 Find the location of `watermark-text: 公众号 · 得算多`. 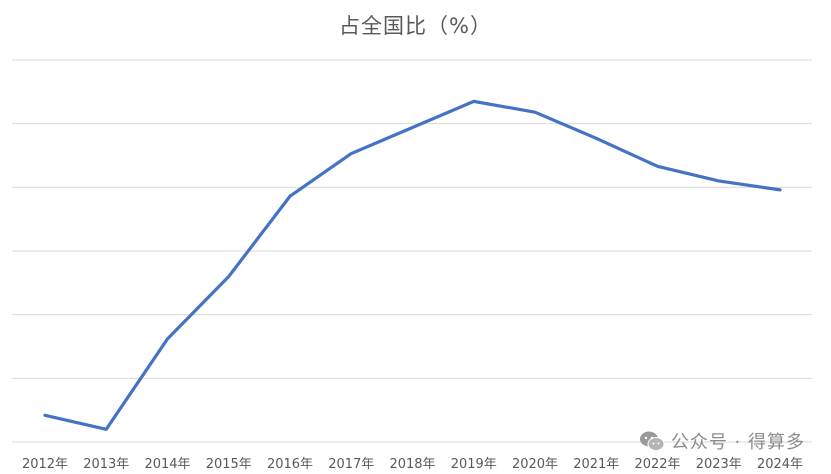

watermark-text: 公众号 · 得算多 is located at coordinates (737, 442).